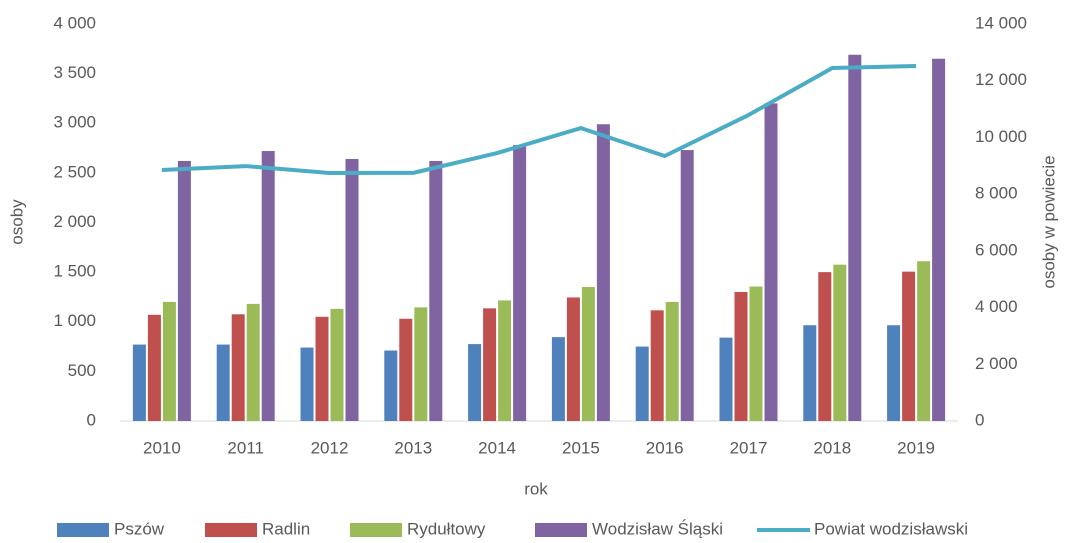 The height and width of the screenshot is (543, 1073). Describe the element at coordinates (74, 221) in the screenshot. I see `y-tick-label: 2 000` at that location.